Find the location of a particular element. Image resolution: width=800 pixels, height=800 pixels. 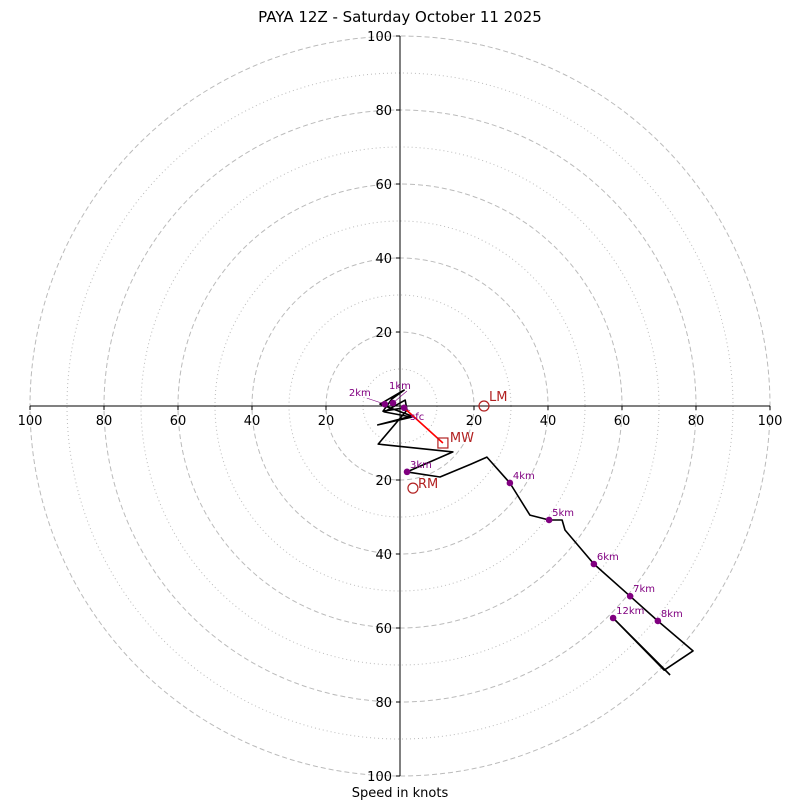

storm-motion-marker-lm is located at coordinates (484, 406).